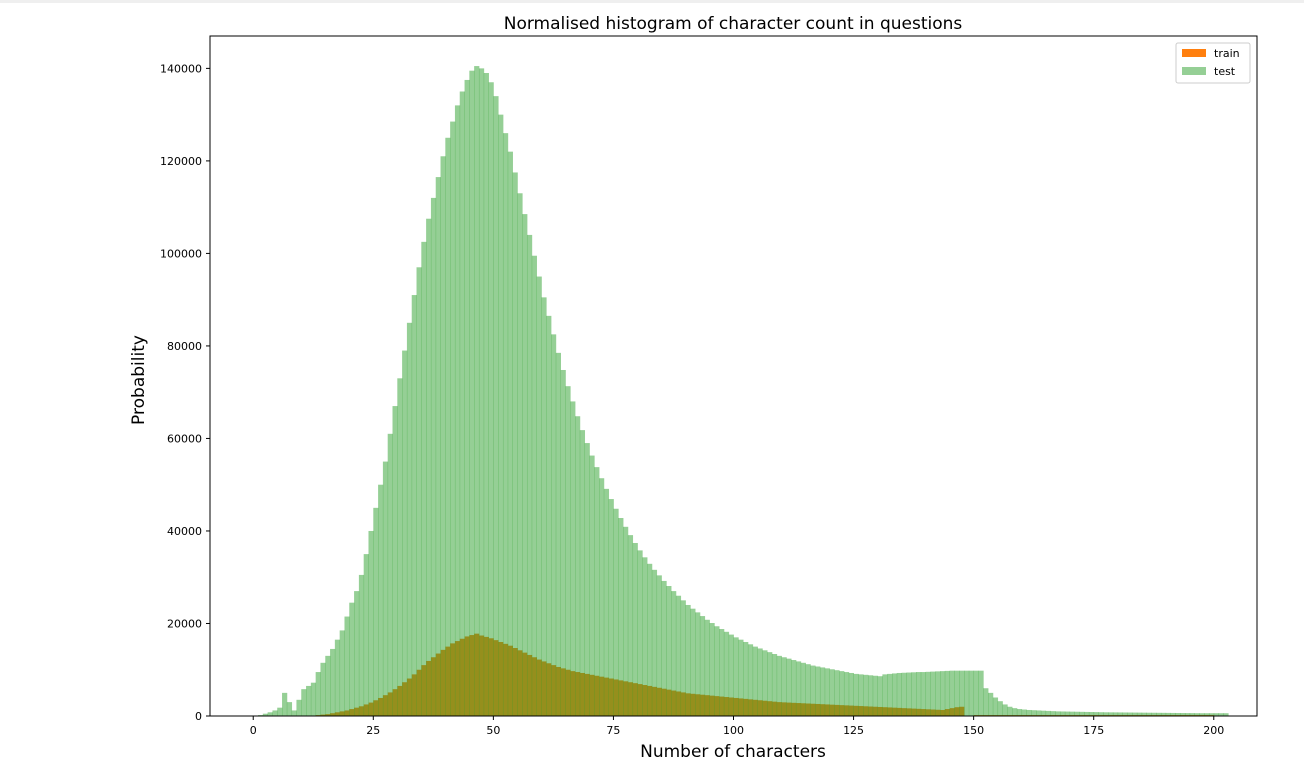 Image resolution: width=1304 pixels, height=764 pixels. Describe the element at coordinates (181, 68) in the screenshot. I see `y-tick-label: 140000` at that location.